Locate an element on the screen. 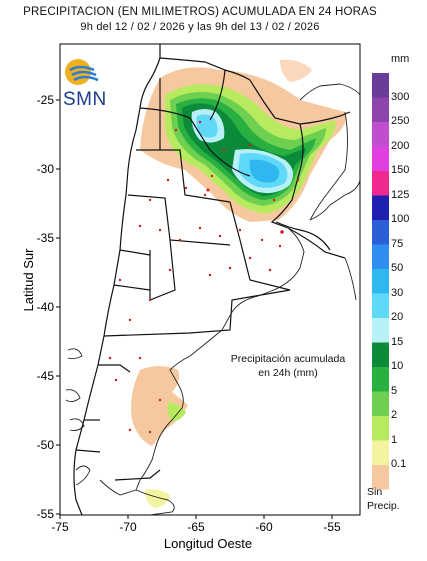  legend-label: 15 is located at coordinates (397, 341).